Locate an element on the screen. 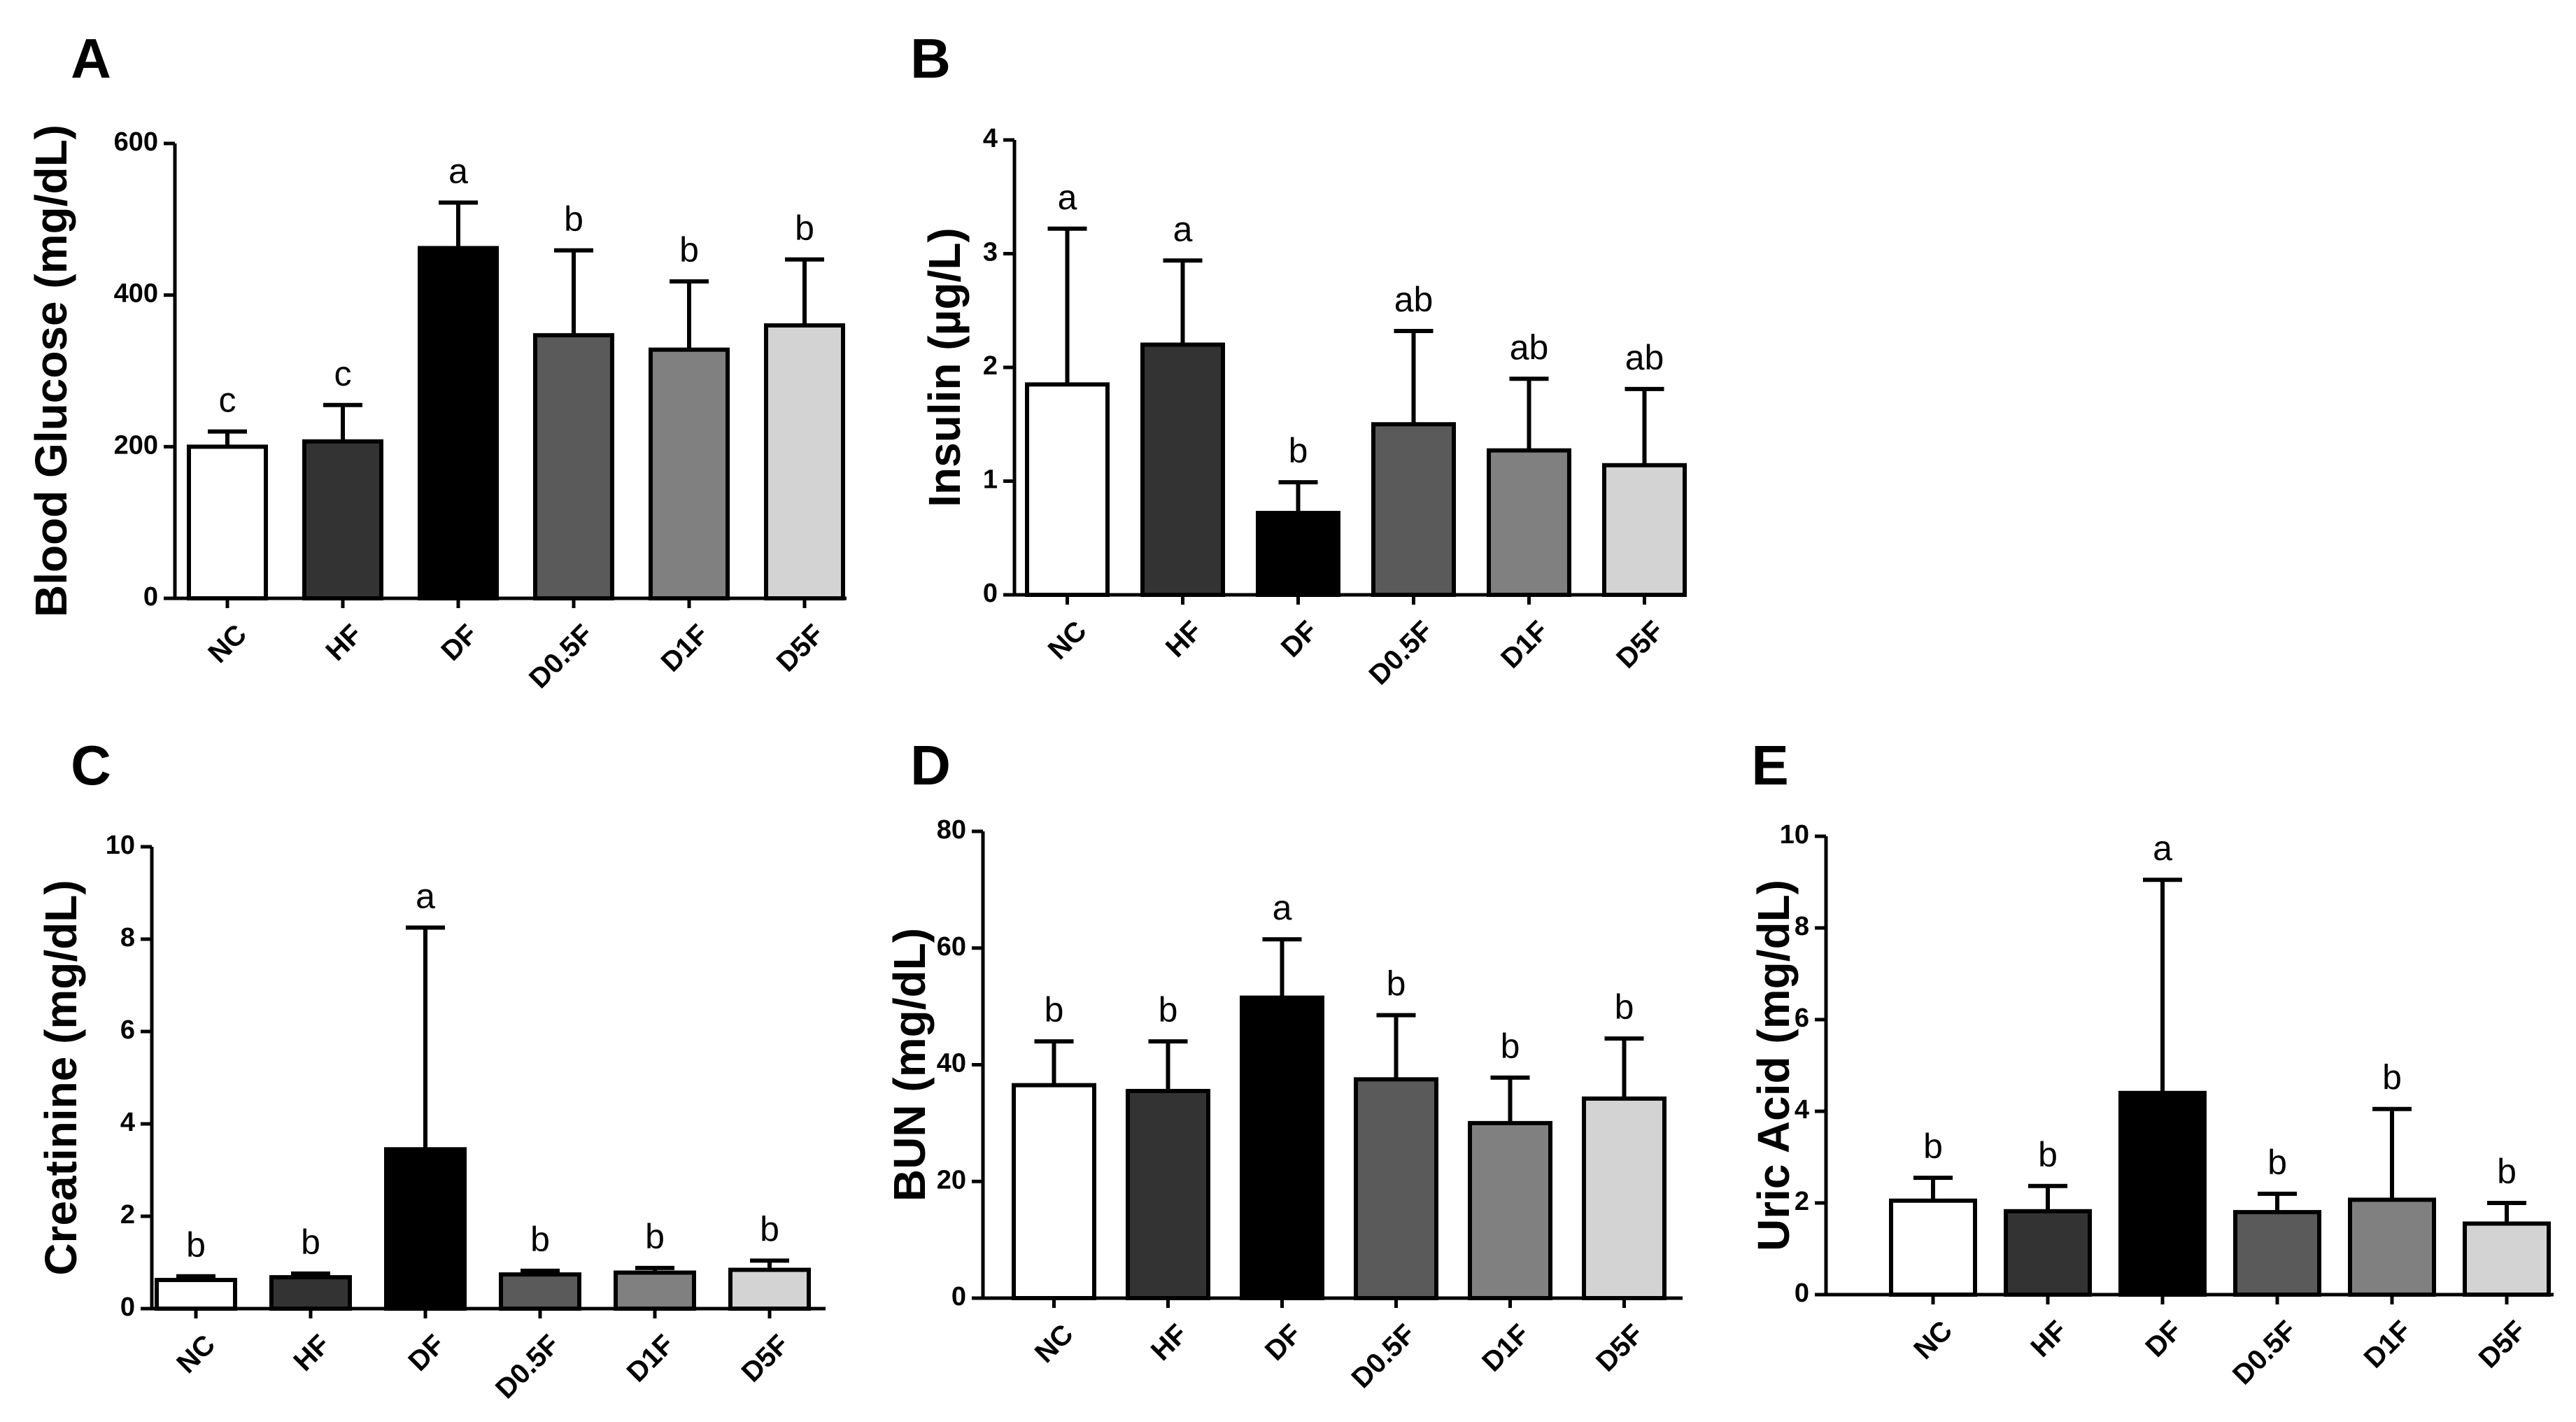 The height and width of the screenshot is (1422, 2576). y-tick-label: 3 is located at coordinates (990, 252).